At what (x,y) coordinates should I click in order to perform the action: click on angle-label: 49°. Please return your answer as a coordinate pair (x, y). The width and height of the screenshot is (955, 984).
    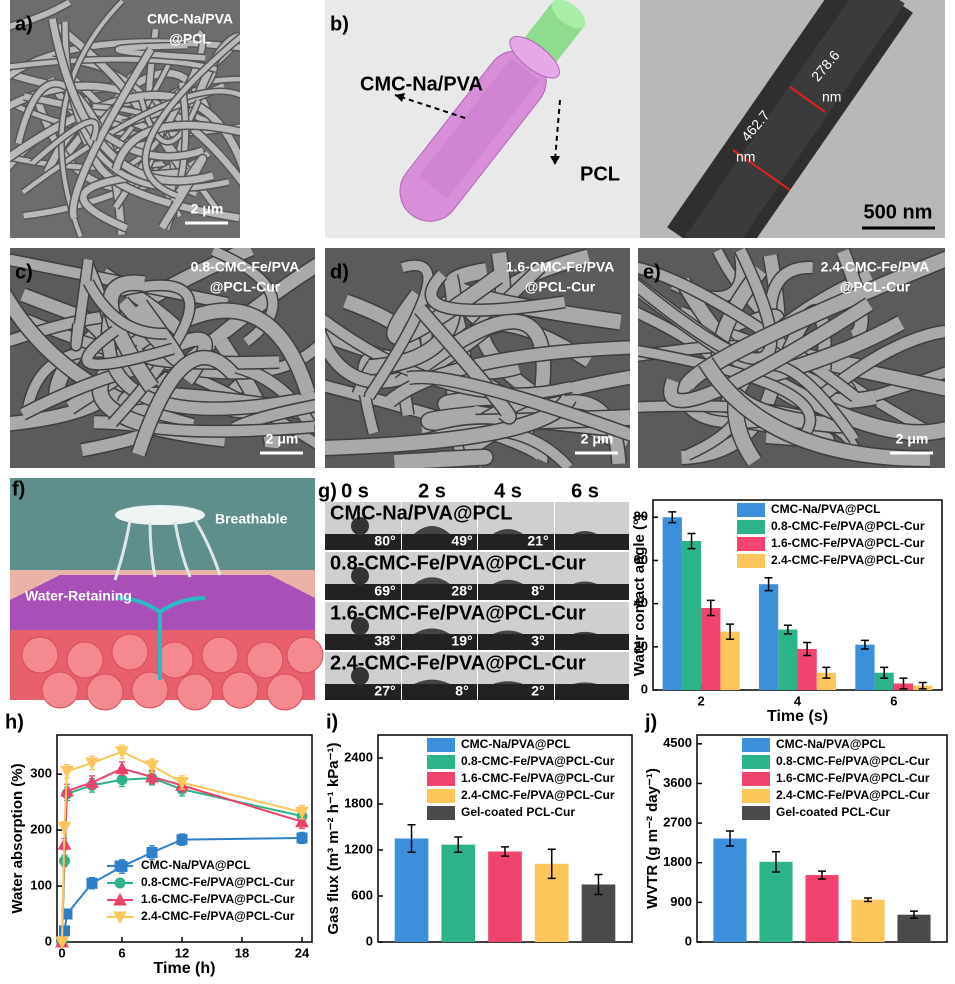
    Looking at the image, I should click on (461, 541).